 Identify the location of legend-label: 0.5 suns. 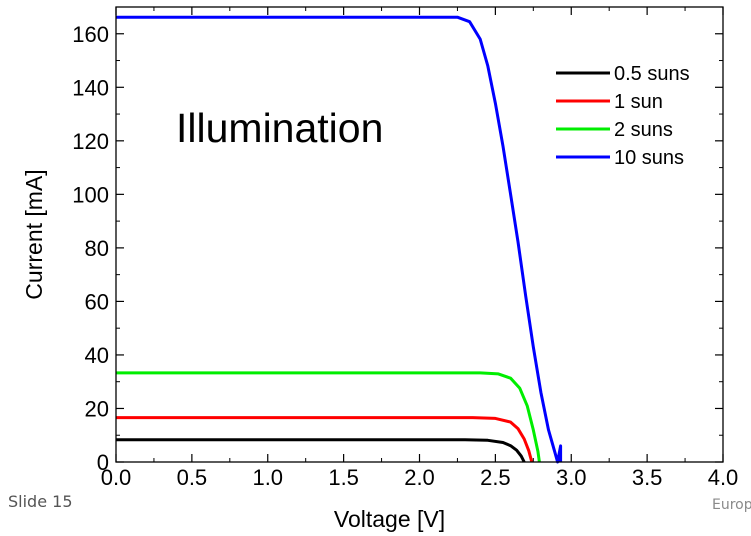
(652, 74).